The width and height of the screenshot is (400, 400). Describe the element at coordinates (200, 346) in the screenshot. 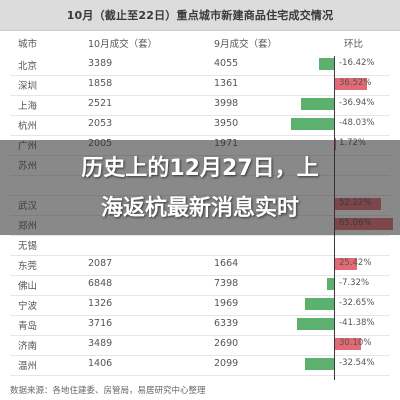

I see `table-row: 济南 3489 2690 30.10%` at that location.